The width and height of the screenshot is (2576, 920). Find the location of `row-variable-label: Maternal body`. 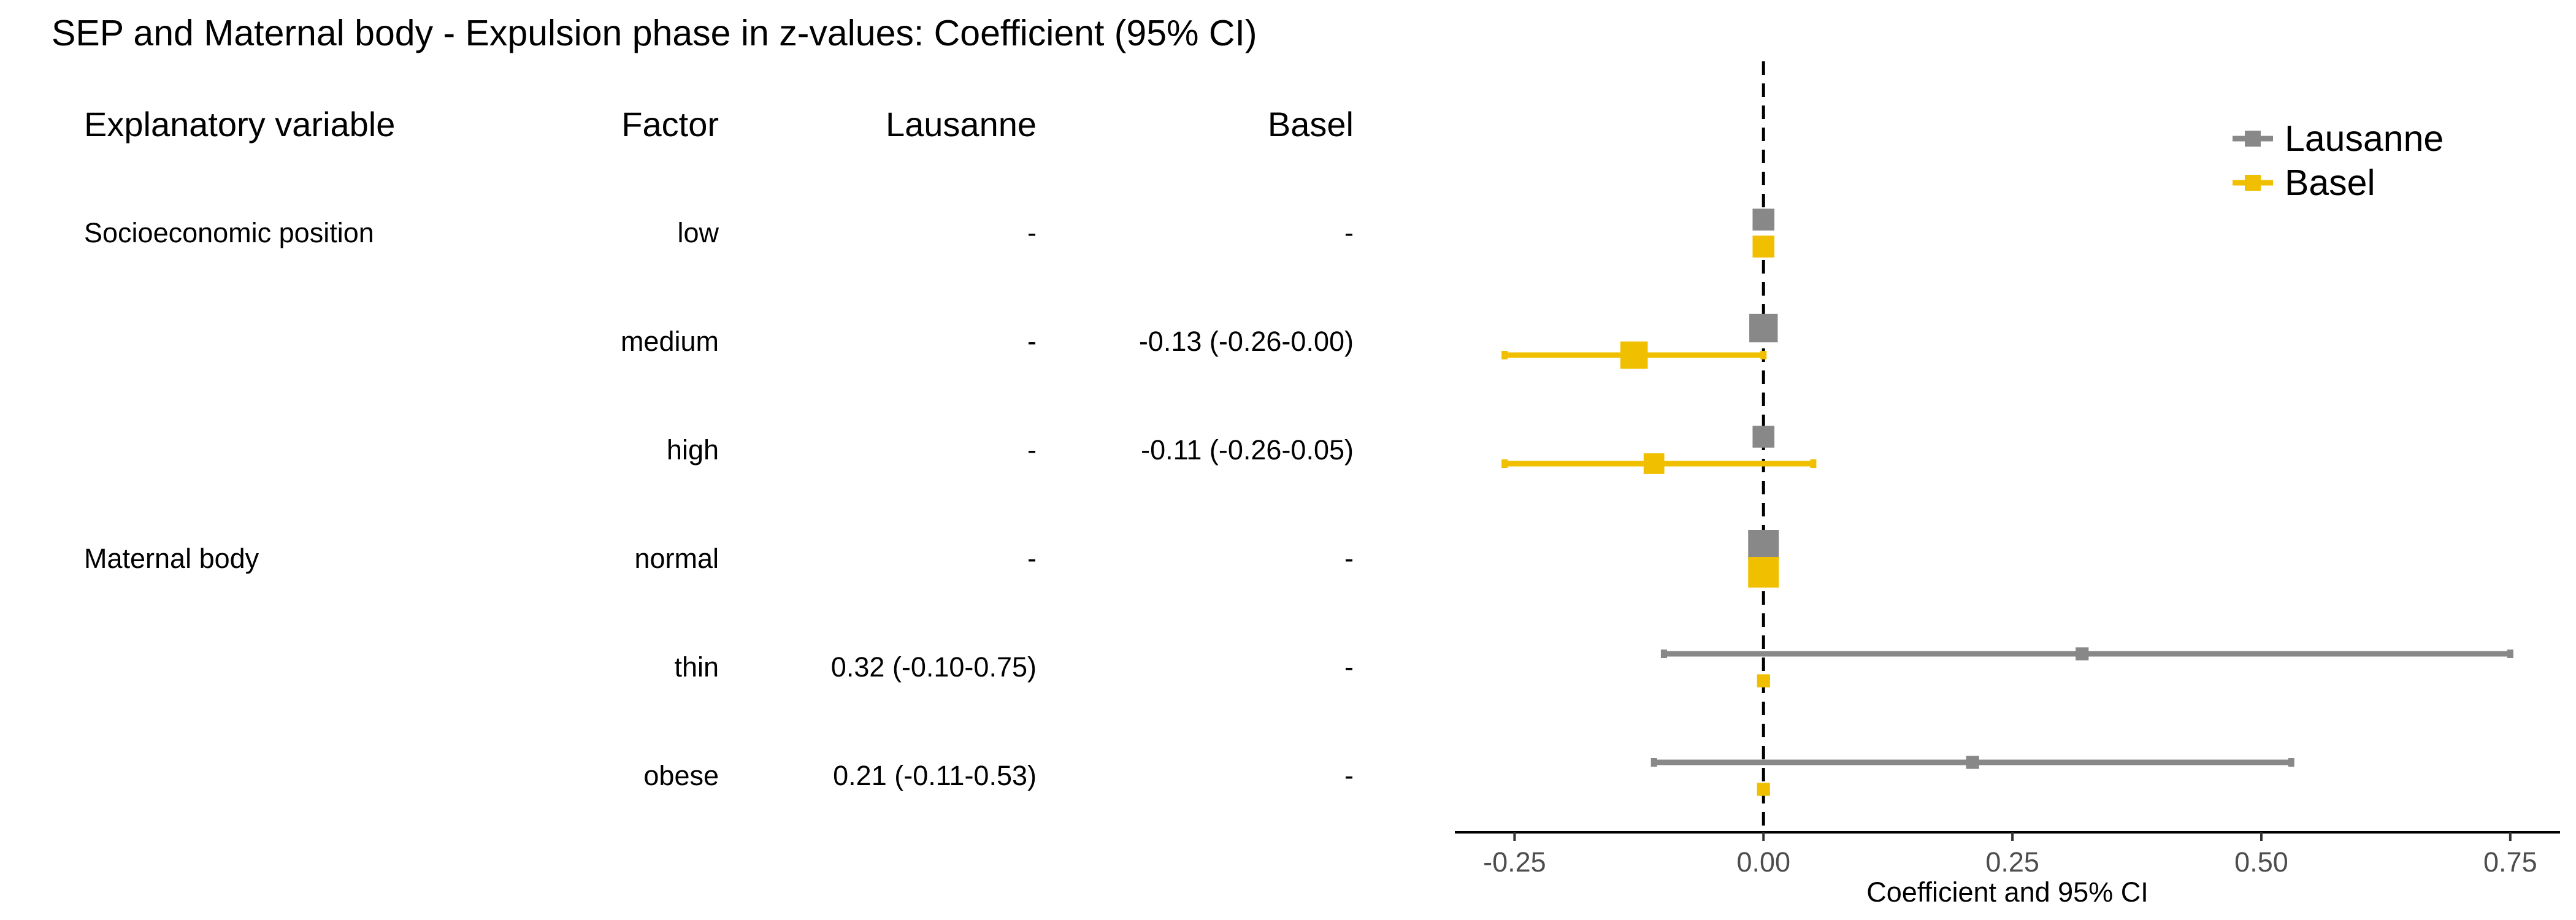

row-variable-label: Maternal body is located at coordinates (171, 558).